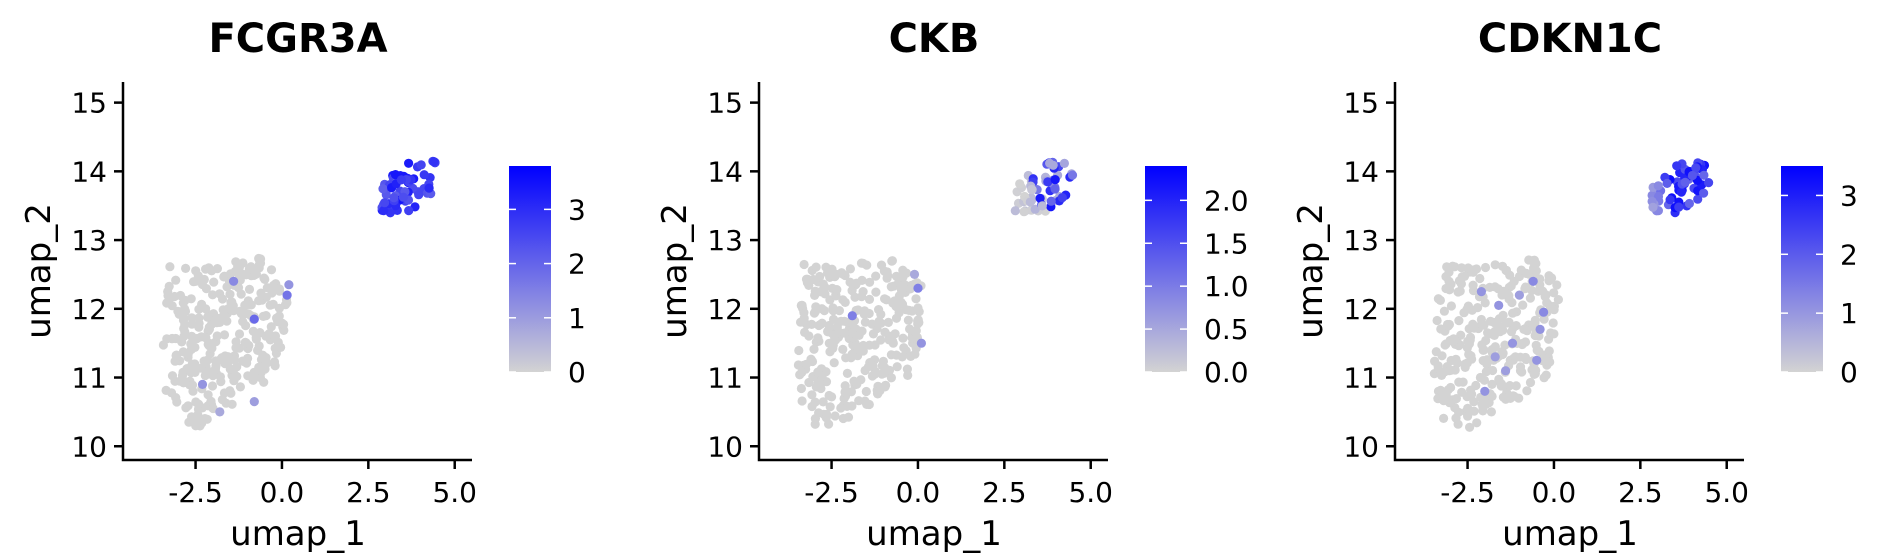 The image size is (1882, 556). Describe the element at coordinates (577, 264) in the screenshot. I see `colorbar-tick-label: 2` at that location.